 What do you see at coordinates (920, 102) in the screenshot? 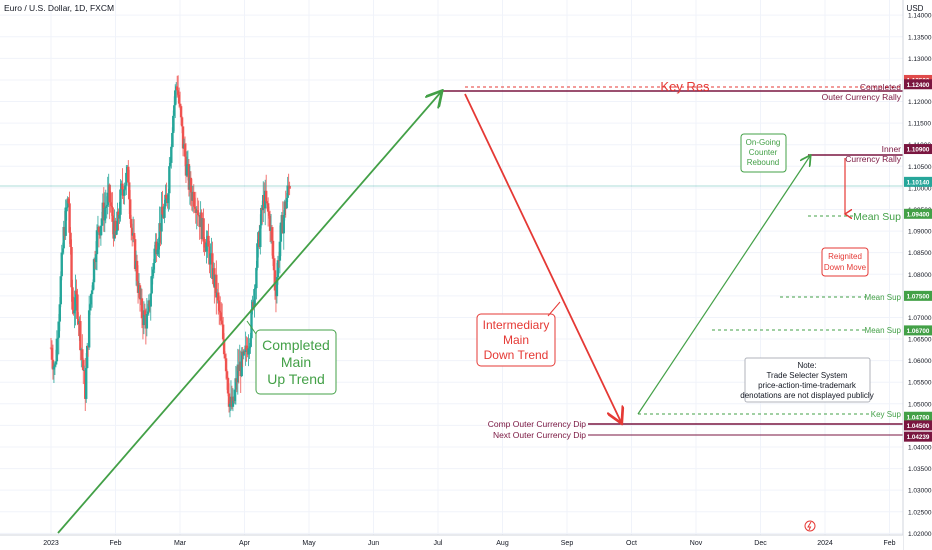
I see `y-tick-label: 1.12000` at bounding box center [920, 102].